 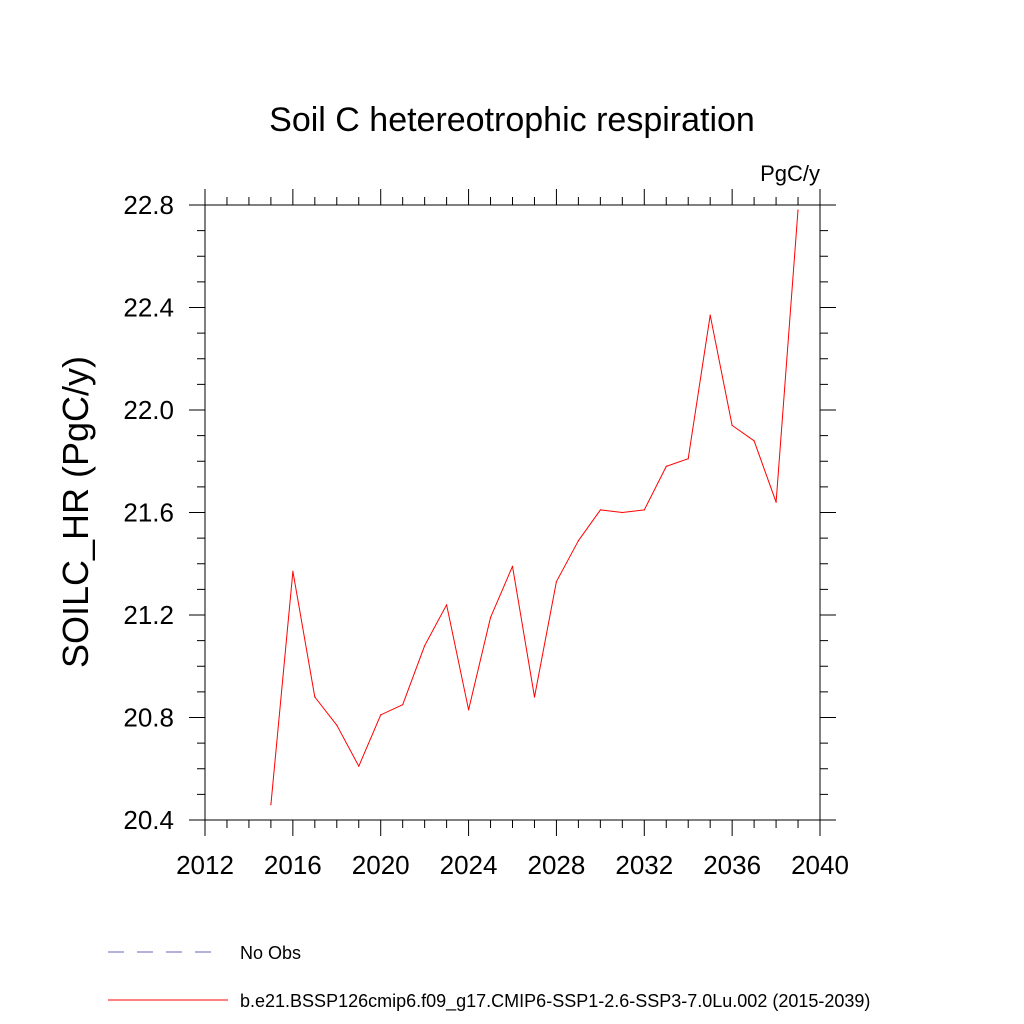 I want to click on y-tick-label: 20.8, so click(x=148, y=718).